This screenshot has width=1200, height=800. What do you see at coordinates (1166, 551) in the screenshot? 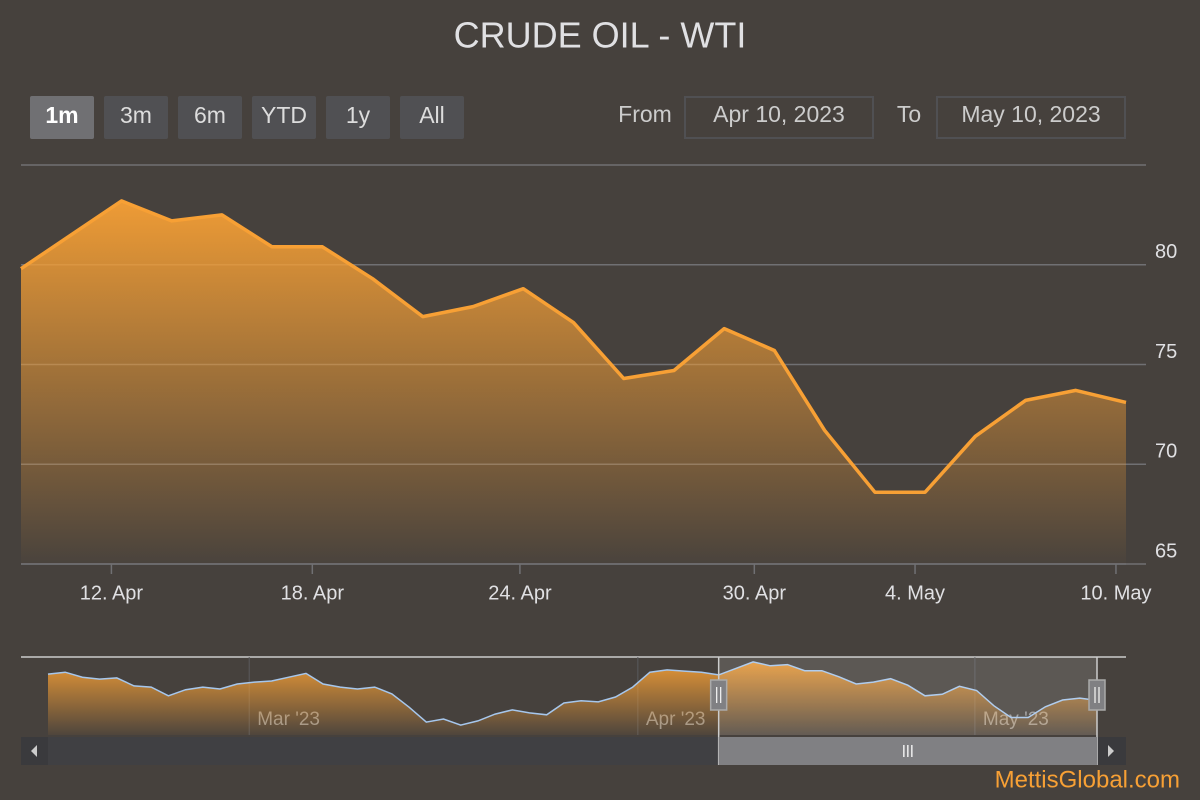
I see `y-tick-label: 65` at bounding box center [1166, 551].